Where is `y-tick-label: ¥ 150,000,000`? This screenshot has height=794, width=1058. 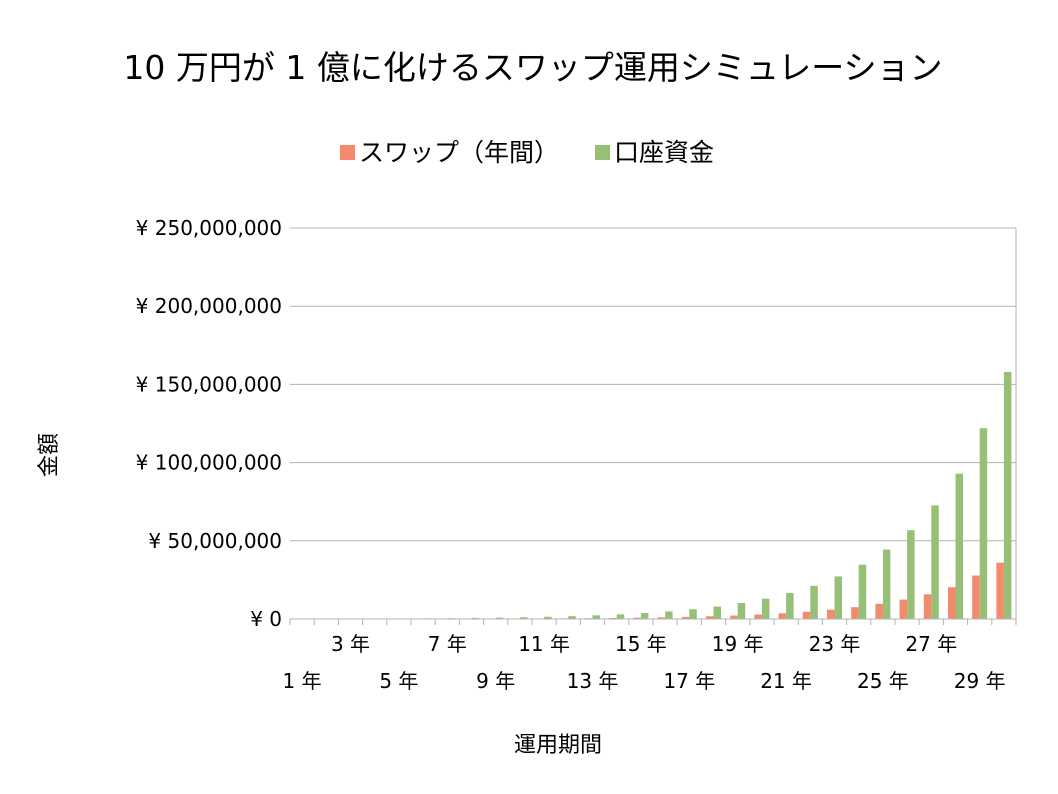
y-tick-label: ¥ 150,000,000 is located at coordinates (209, 384).